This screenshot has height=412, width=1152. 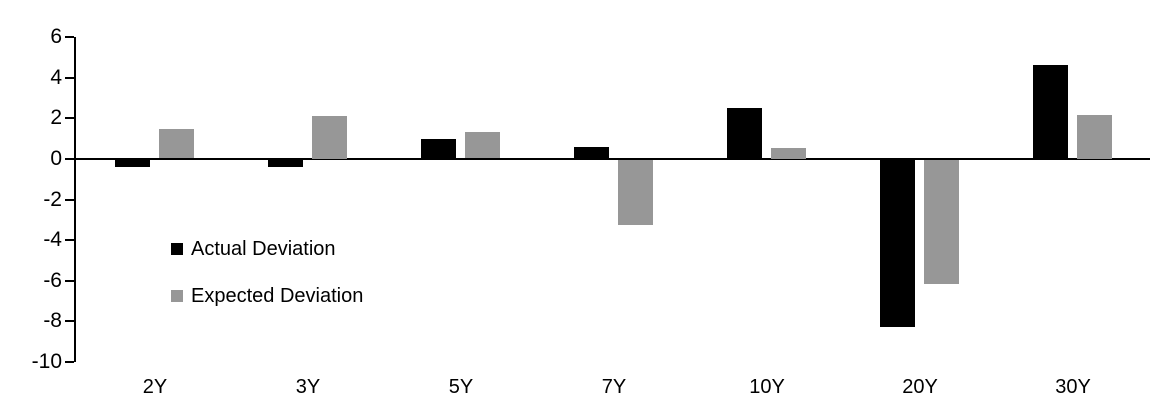 What do you see at coordinates (56, 36) in the screenshot?
I see `y-tick-label: 6` at bounding box center [56, 36].